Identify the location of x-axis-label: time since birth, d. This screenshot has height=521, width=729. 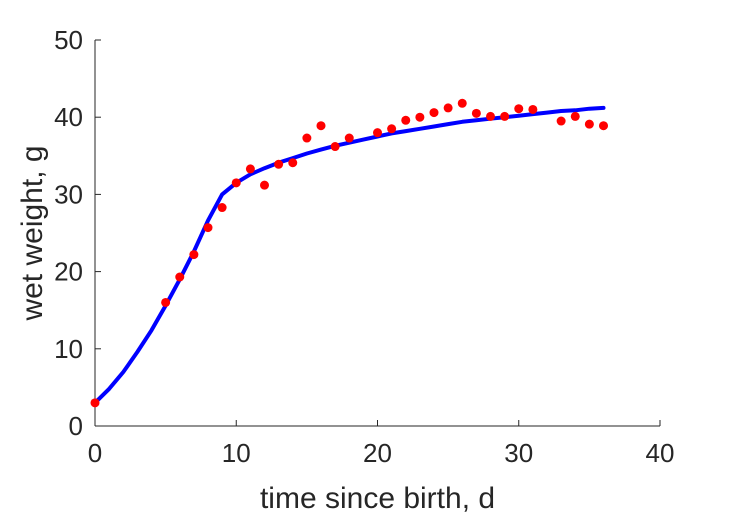
(377, 498).